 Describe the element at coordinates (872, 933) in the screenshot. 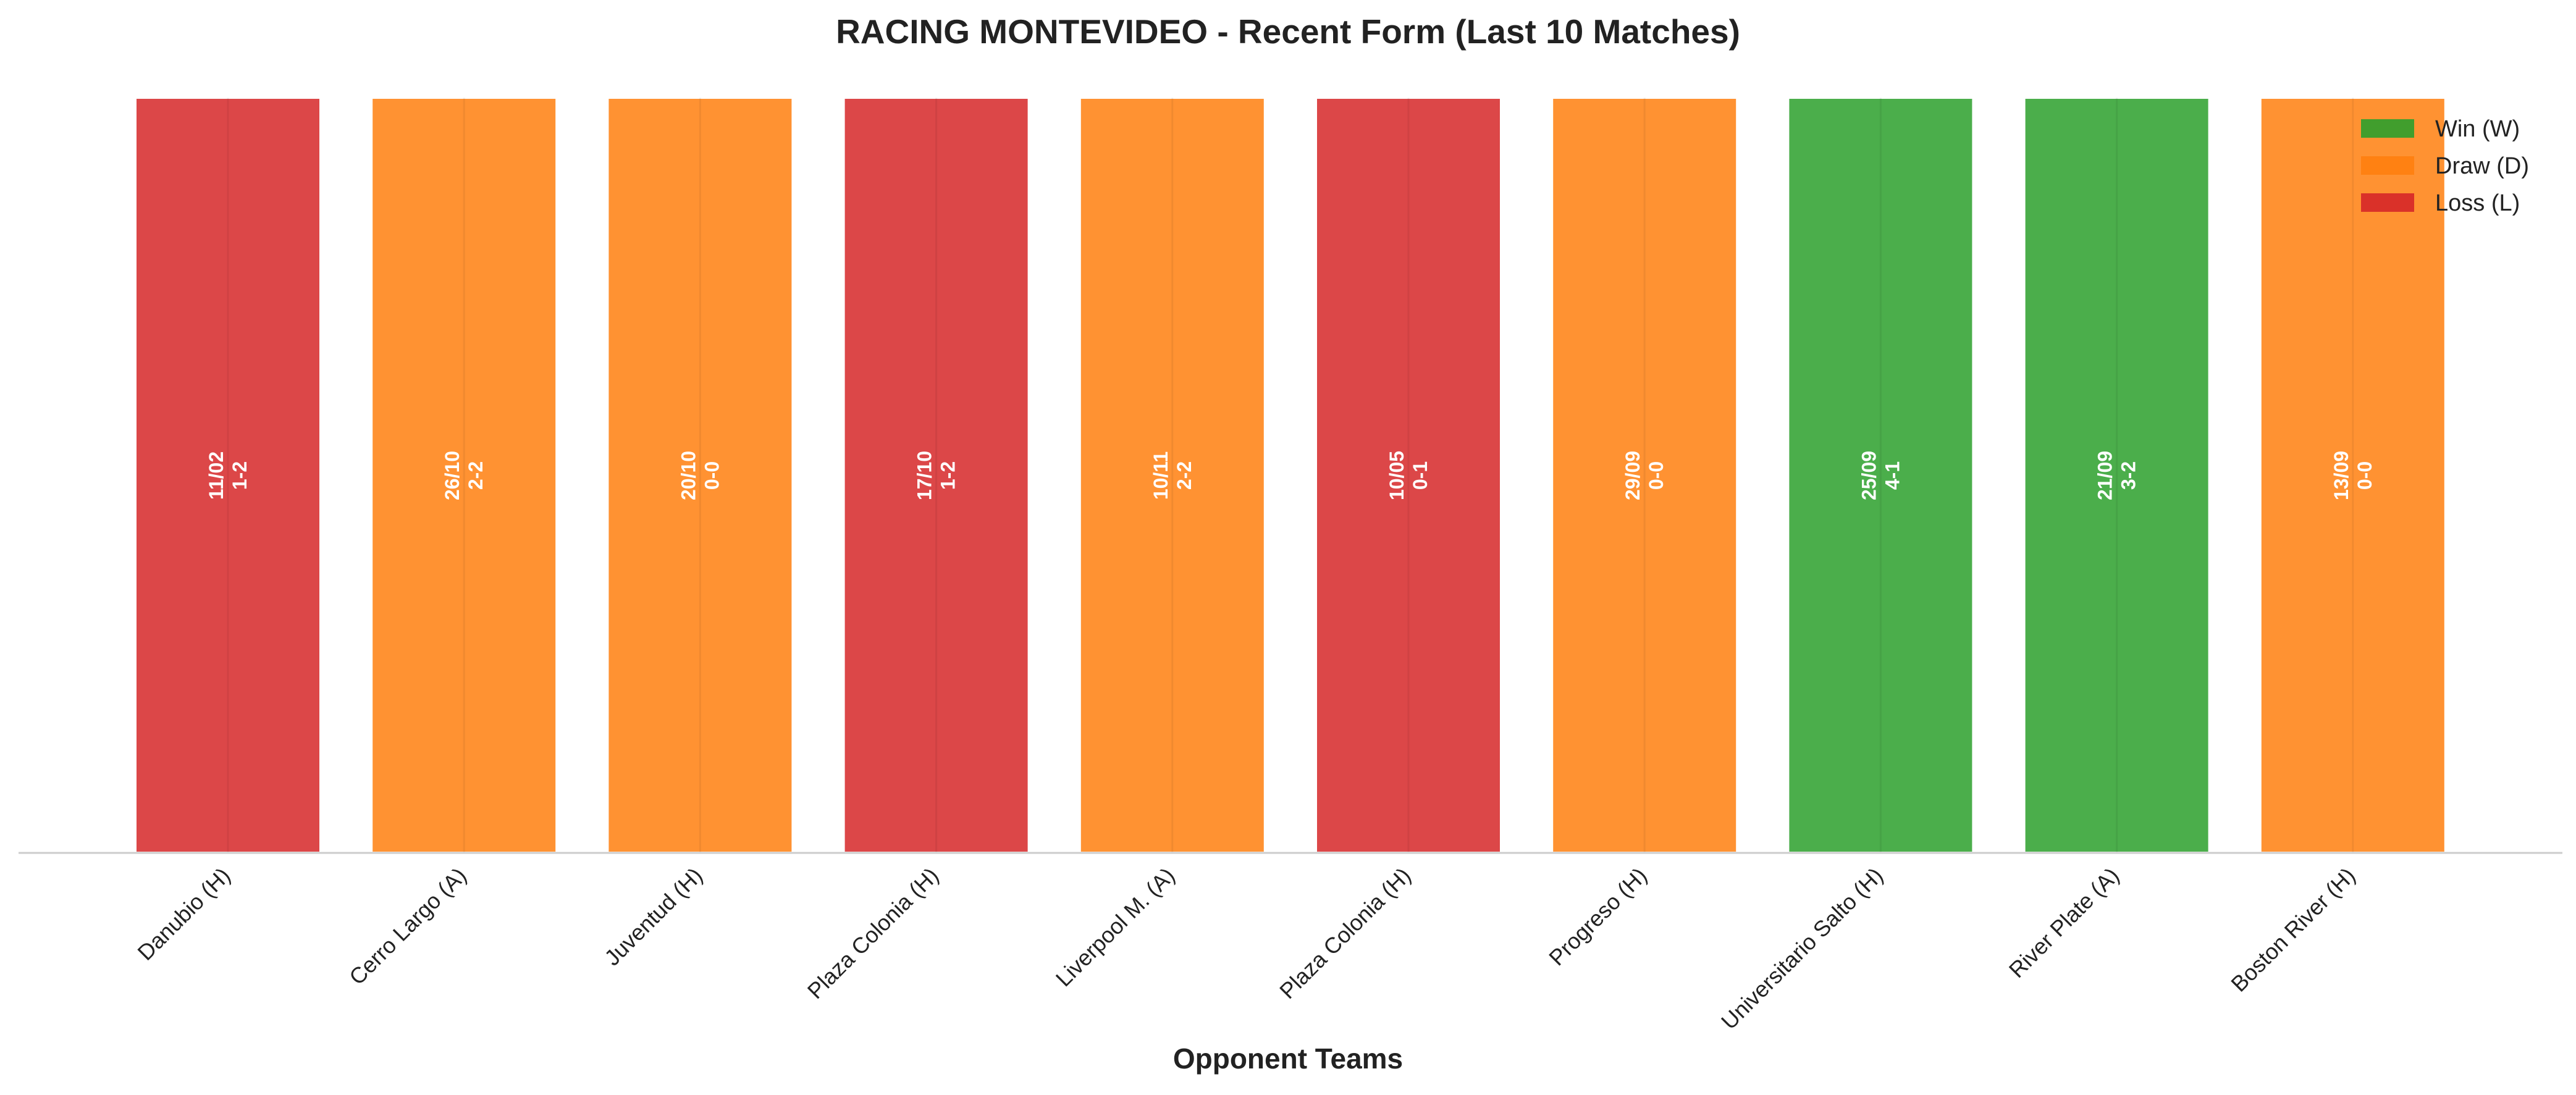

I see `x-tick-label-4: Plaza Colonia (H)` at that location.